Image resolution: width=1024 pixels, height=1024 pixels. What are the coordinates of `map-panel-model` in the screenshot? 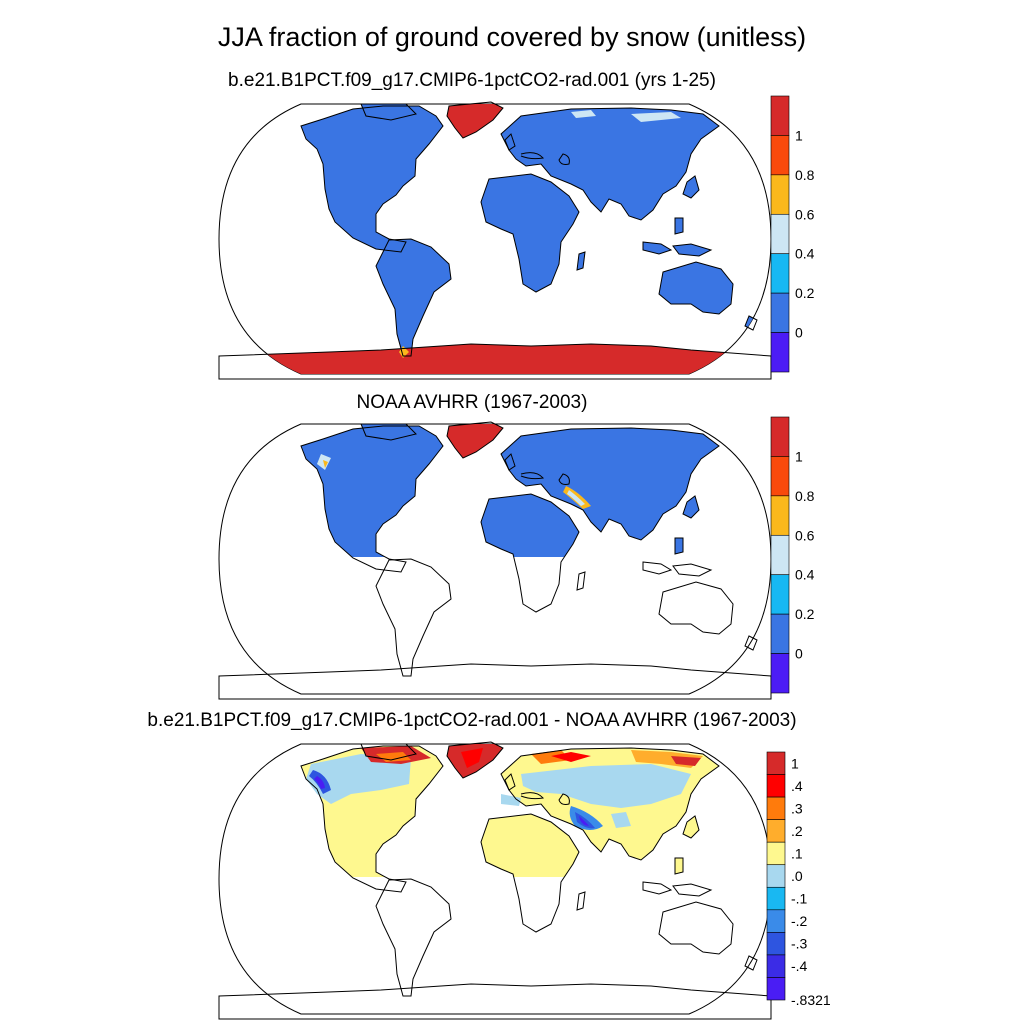 It's located at (495, 240).